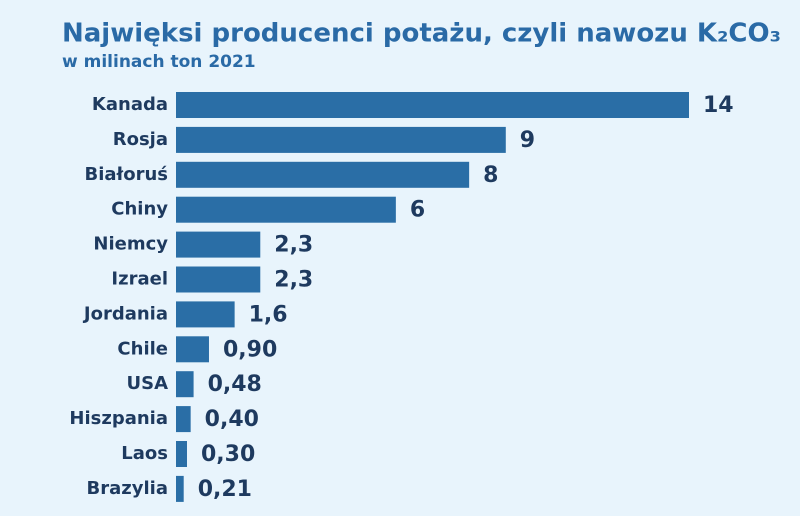 The image size is (800, 516). What do you see at coordinates (139, 209) in the screenshot?
I see `category-label: Chiny` at bounding box center [139, 209].